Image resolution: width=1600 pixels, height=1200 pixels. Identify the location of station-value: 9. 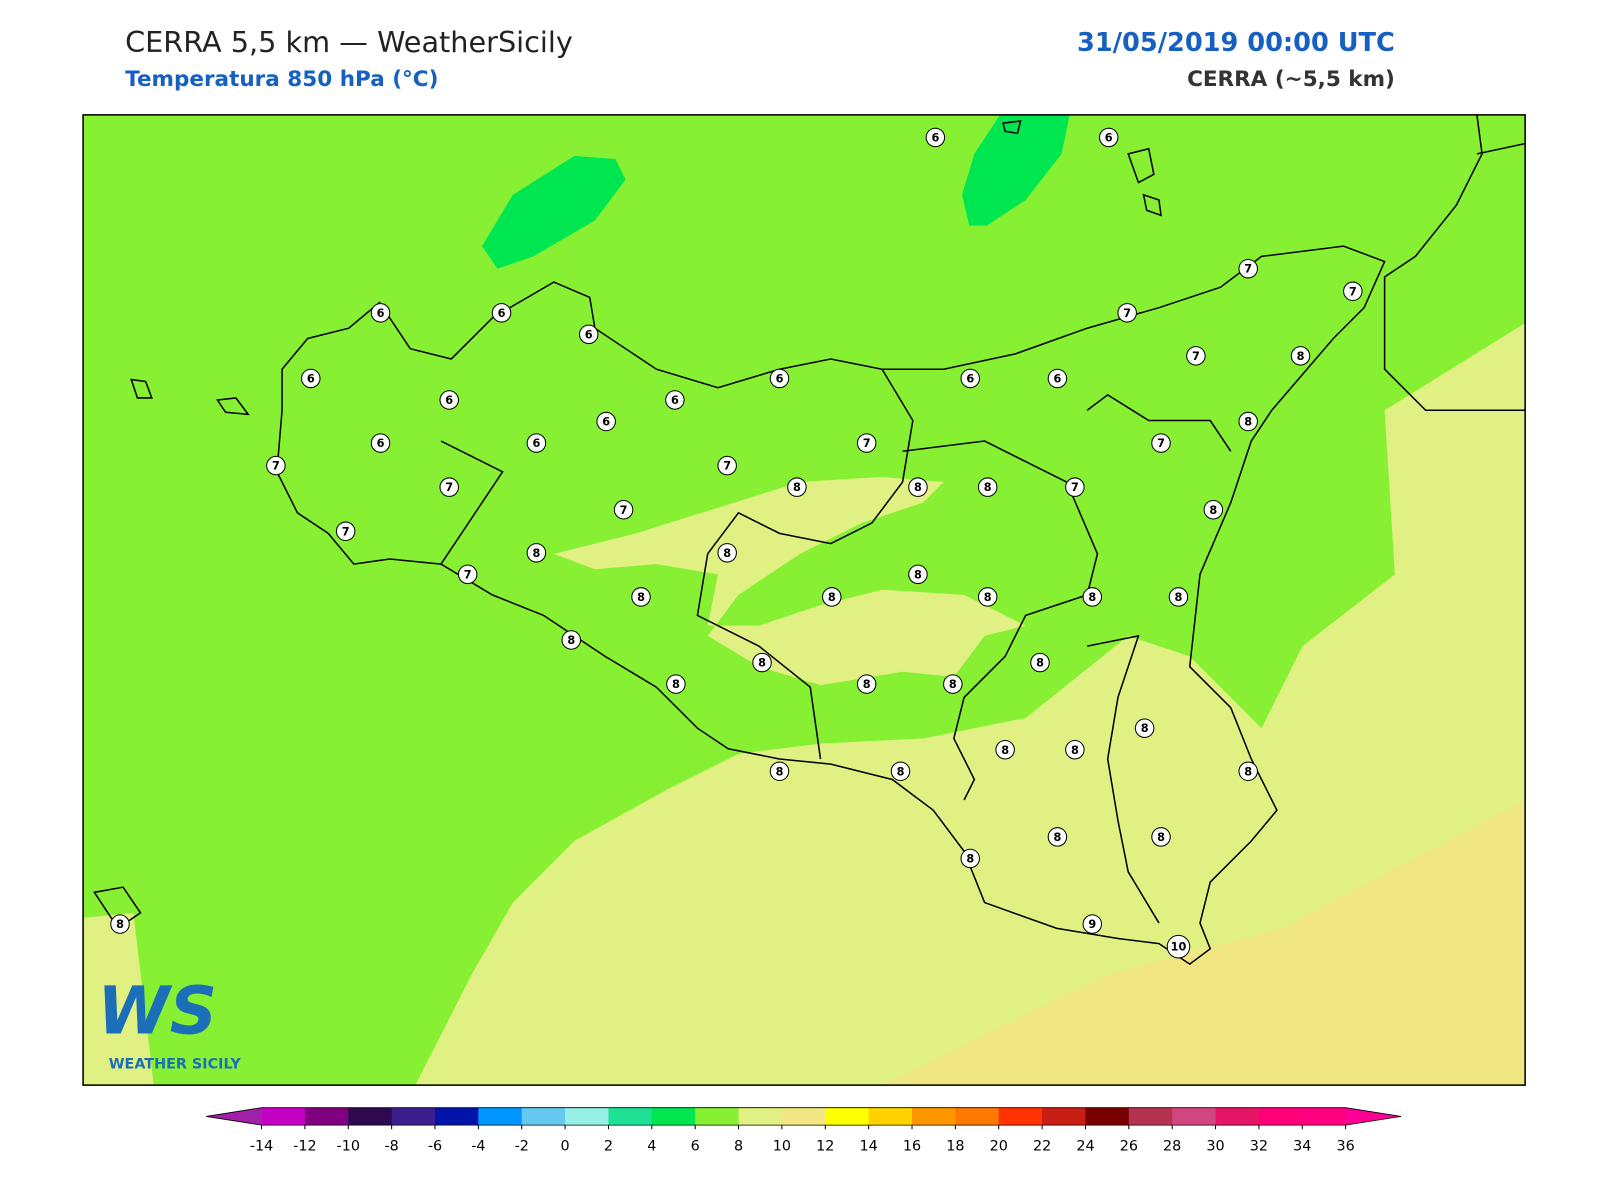
(1092, 924).